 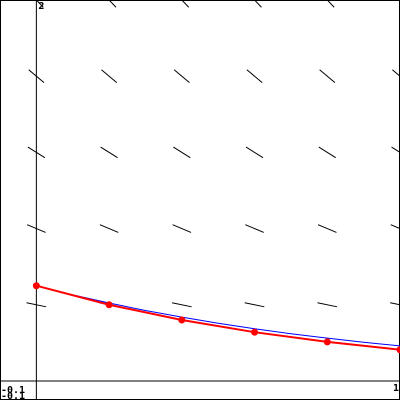 I want to click on solution-curve, so click(x=218, y=316).